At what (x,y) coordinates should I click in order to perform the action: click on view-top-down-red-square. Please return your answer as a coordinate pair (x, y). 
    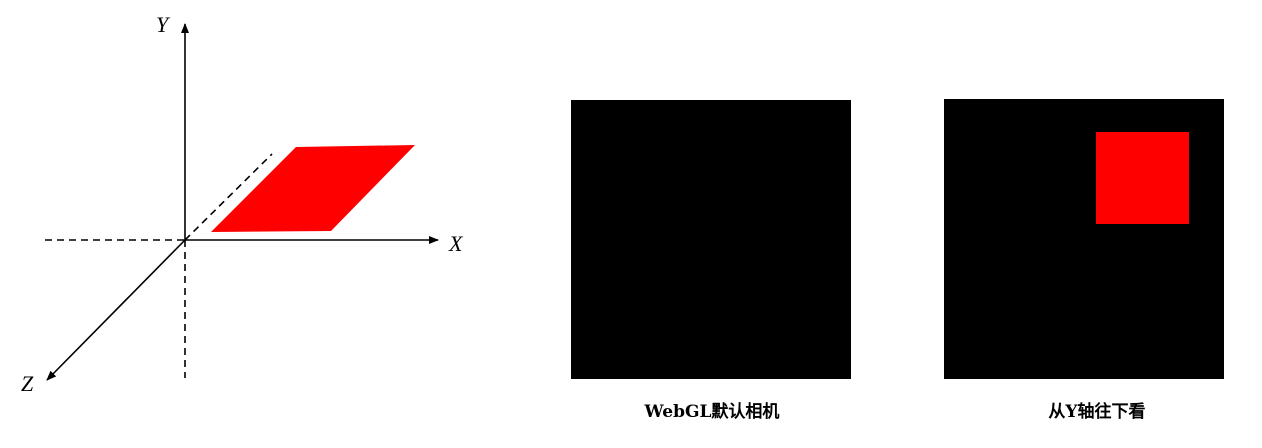
    Looking at the image, I should click on (1142, 178).